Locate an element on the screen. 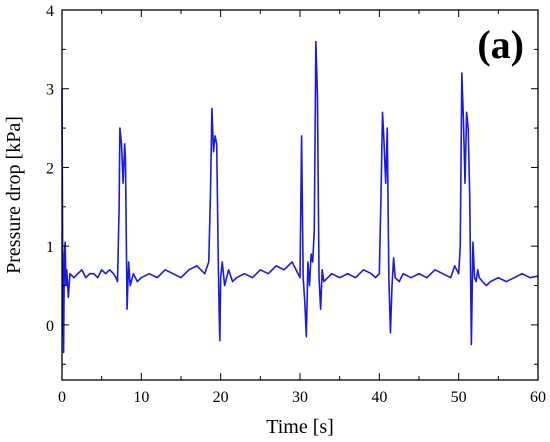 The height and width of the screenshot is (442, 550). y-tick-label: 1 is located at coordinates (50, 247).